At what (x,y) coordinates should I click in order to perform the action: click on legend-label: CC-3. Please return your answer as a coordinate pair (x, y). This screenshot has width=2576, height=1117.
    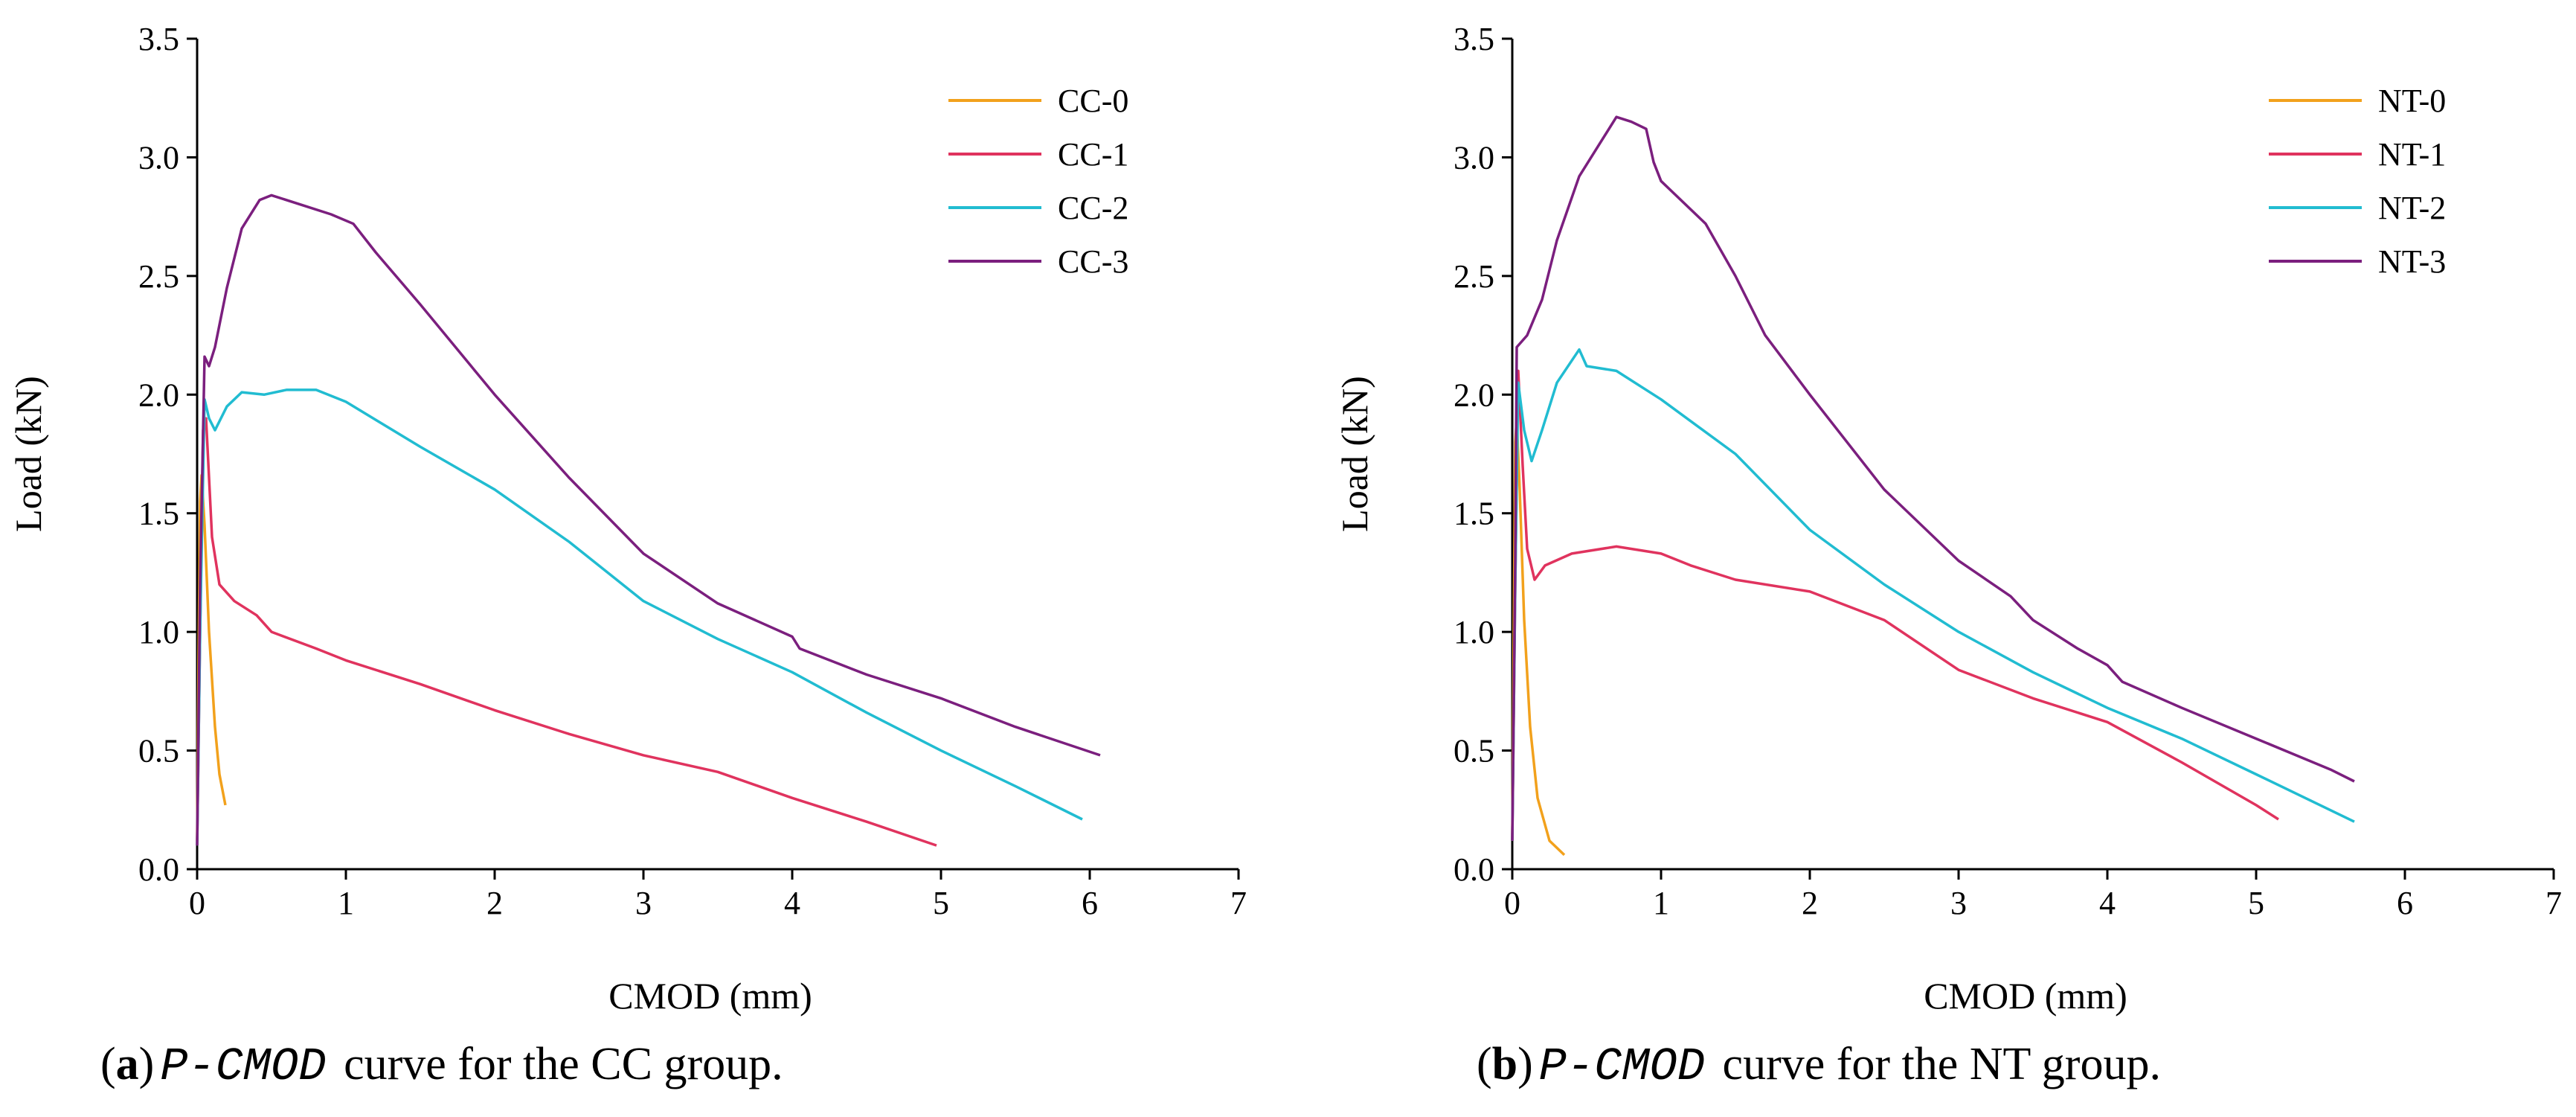
    Looking at the image, I should click on (1093, 261).